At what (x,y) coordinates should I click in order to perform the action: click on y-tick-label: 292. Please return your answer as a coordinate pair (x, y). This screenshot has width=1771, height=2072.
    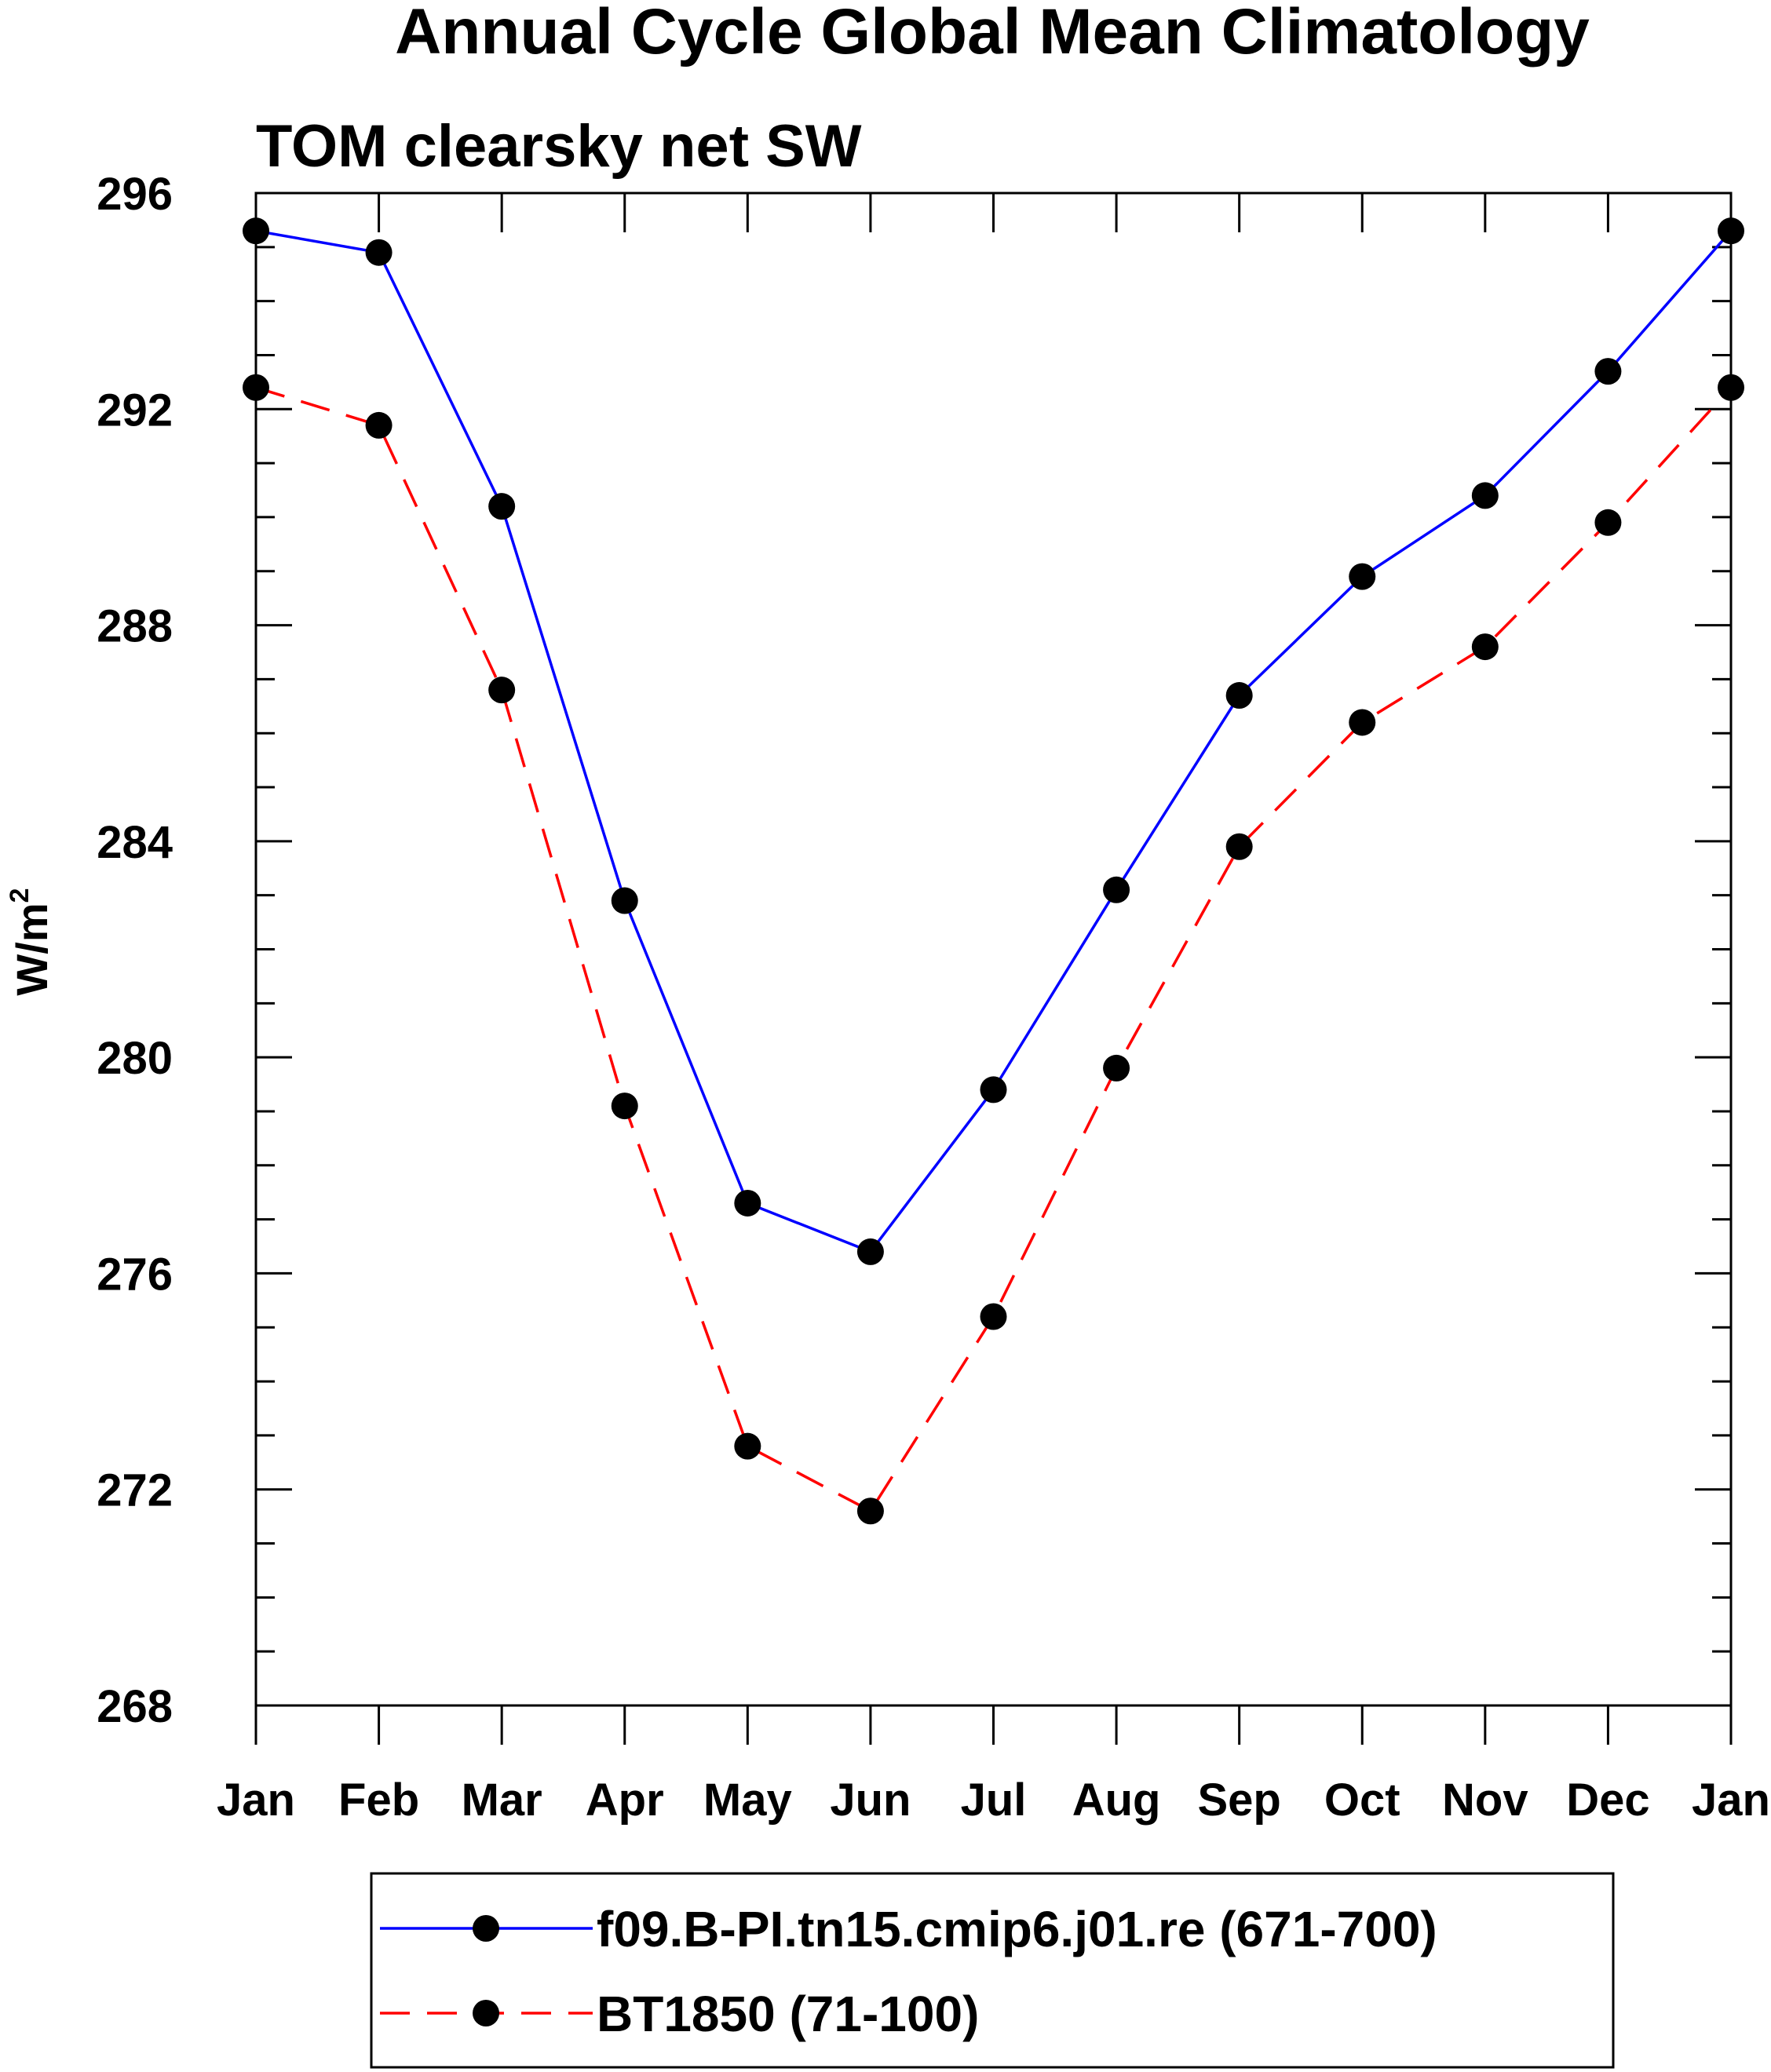
    Looking at the image, I should click on (135, 410).